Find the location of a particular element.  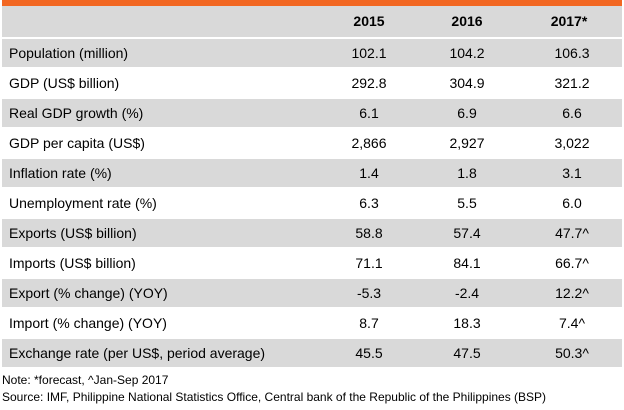

header-row: 2015 2016 2017* is located at coordinates (312, 22).